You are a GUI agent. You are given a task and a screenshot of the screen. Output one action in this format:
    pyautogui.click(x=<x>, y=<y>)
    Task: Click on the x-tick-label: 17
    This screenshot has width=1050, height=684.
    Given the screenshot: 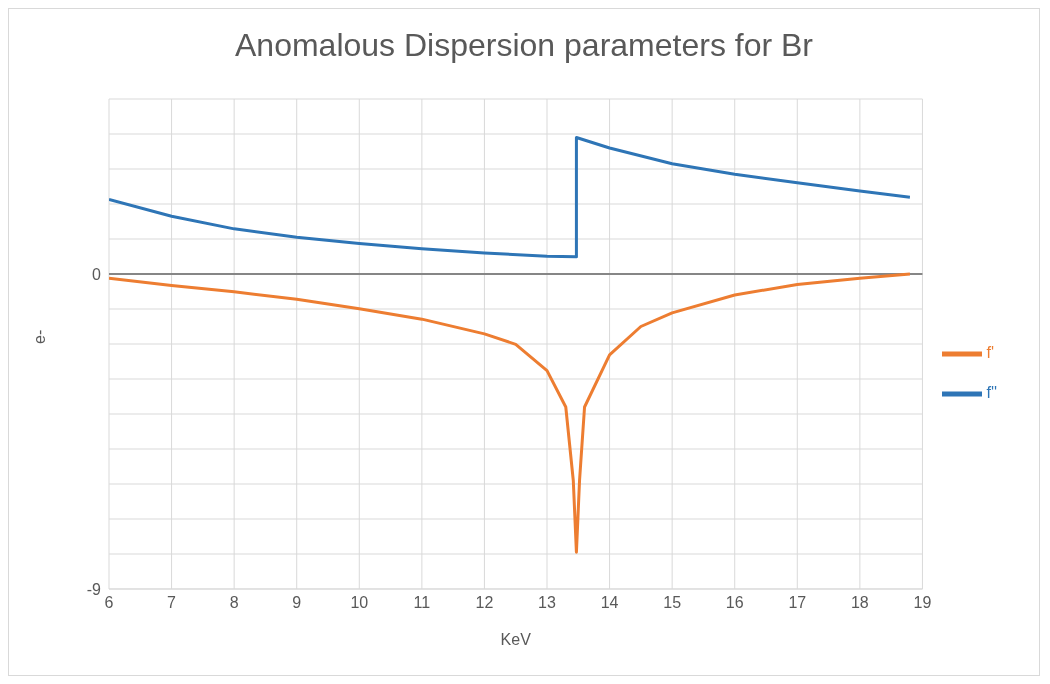 What is the action you would take?
    pyautogui.click(x=797, y=603)
    